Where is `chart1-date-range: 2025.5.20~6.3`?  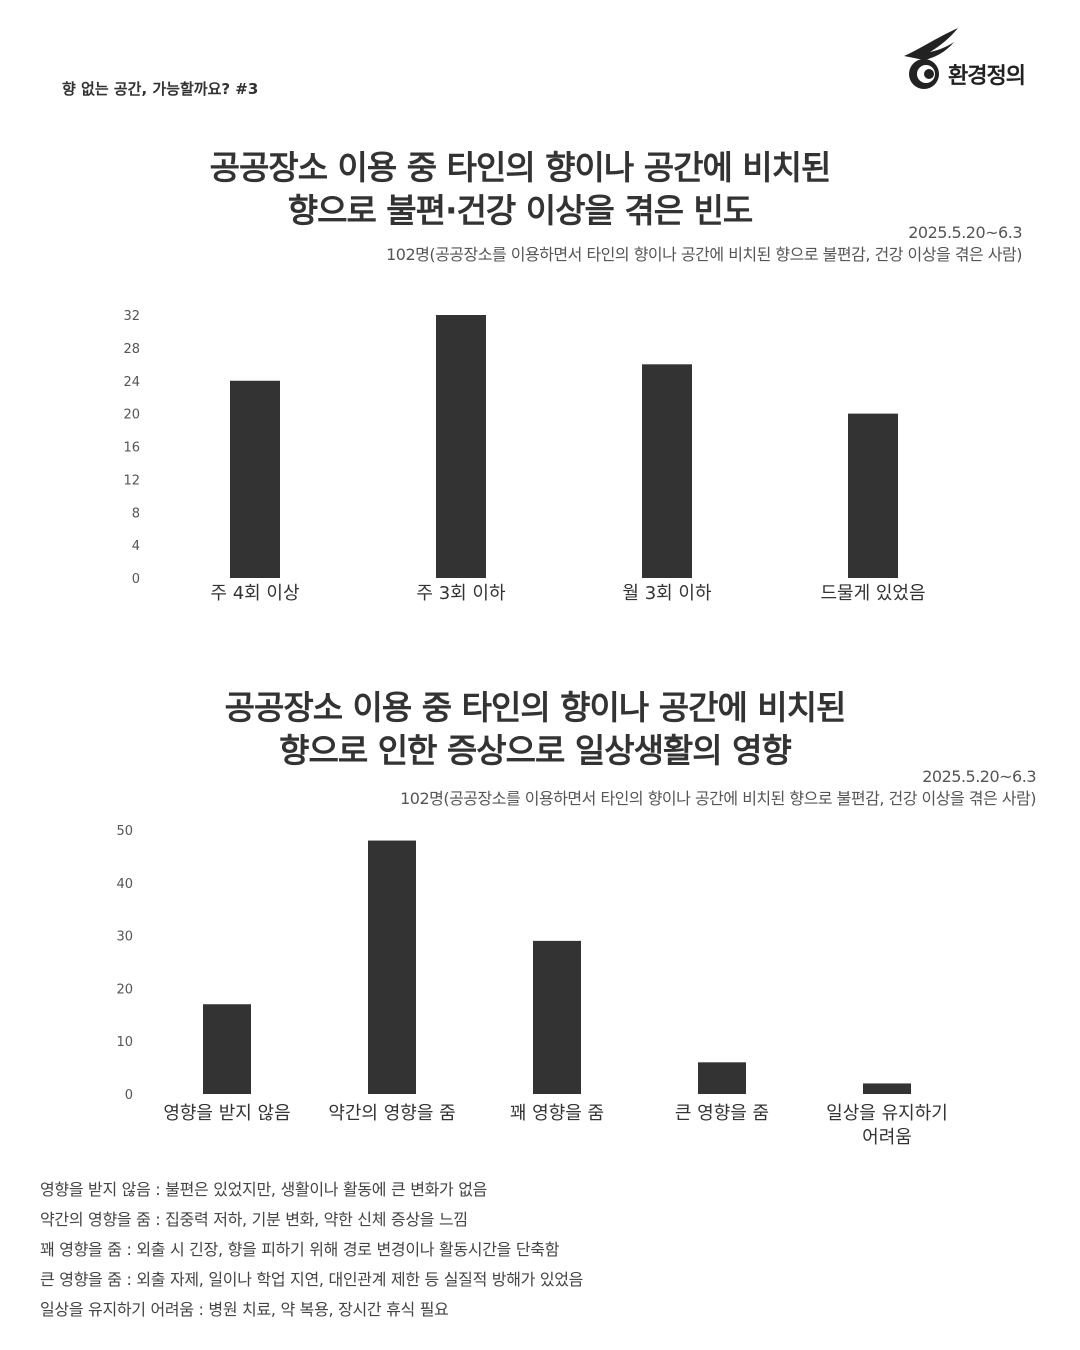 chart1-date-range: 2025.5.20~6.3 is located at coordinates (965, 232).